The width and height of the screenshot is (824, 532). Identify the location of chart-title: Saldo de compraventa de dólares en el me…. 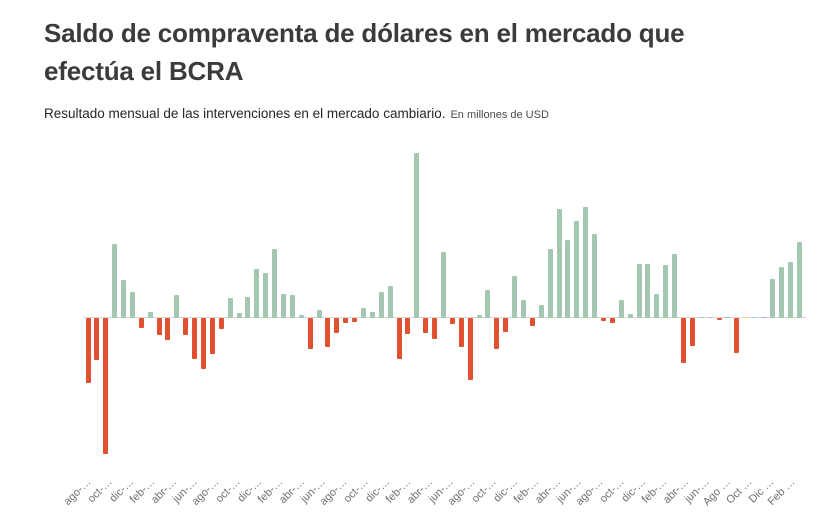
(364, 52).